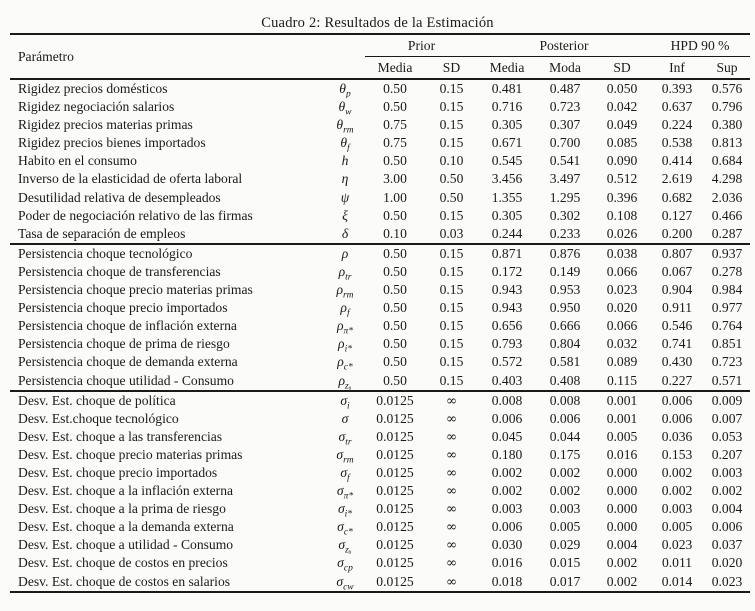 The width and height of the screenshot is (755, 611). I want to click on column-header-parametro: Parámetro, so click(187, 57).